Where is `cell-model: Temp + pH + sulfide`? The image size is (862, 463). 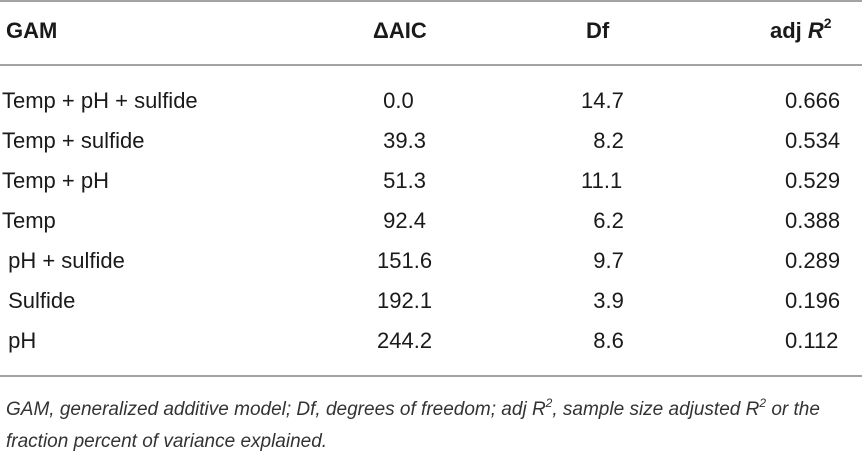 cell-model: Temp + pH + sulfide is located at coordinates (100, 100).